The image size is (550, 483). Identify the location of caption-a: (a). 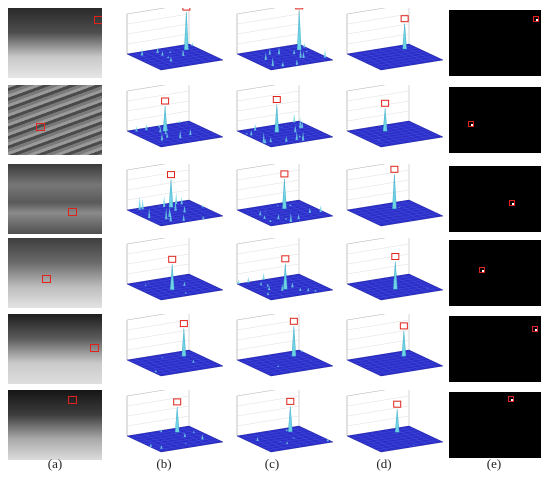
(55, 463).